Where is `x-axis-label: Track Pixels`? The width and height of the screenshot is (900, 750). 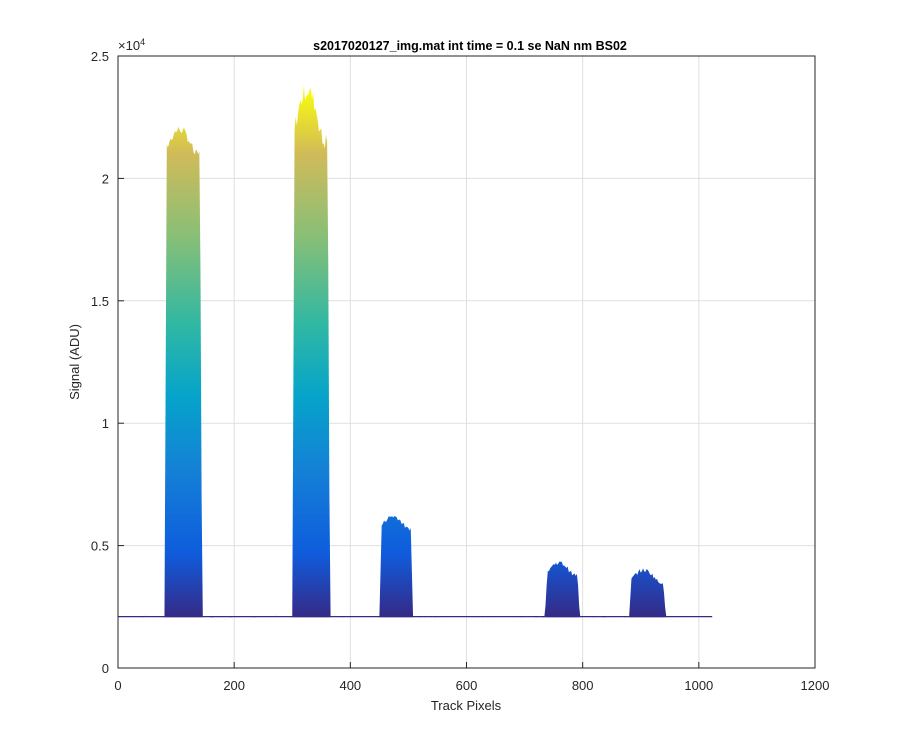 x-axis-label: Track Pixels is located at coordinates (466, 705).